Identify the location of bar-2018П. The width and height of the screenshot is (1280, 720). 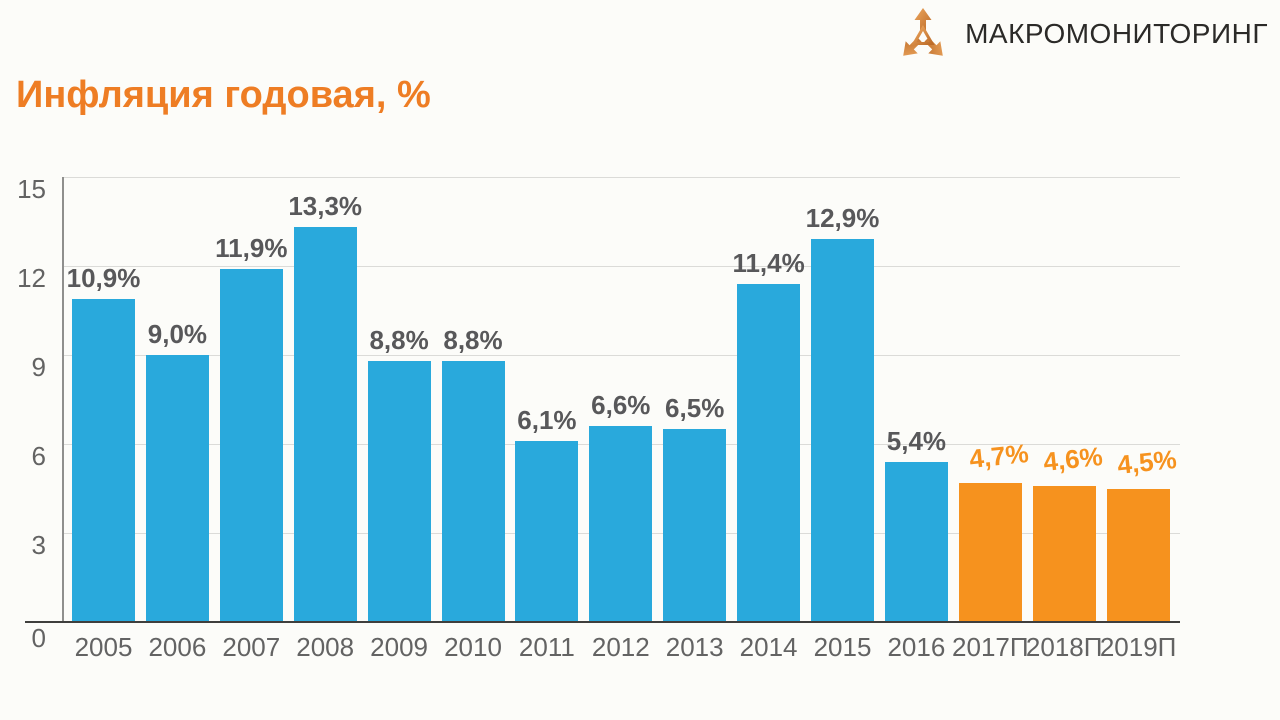
(1064, 553).